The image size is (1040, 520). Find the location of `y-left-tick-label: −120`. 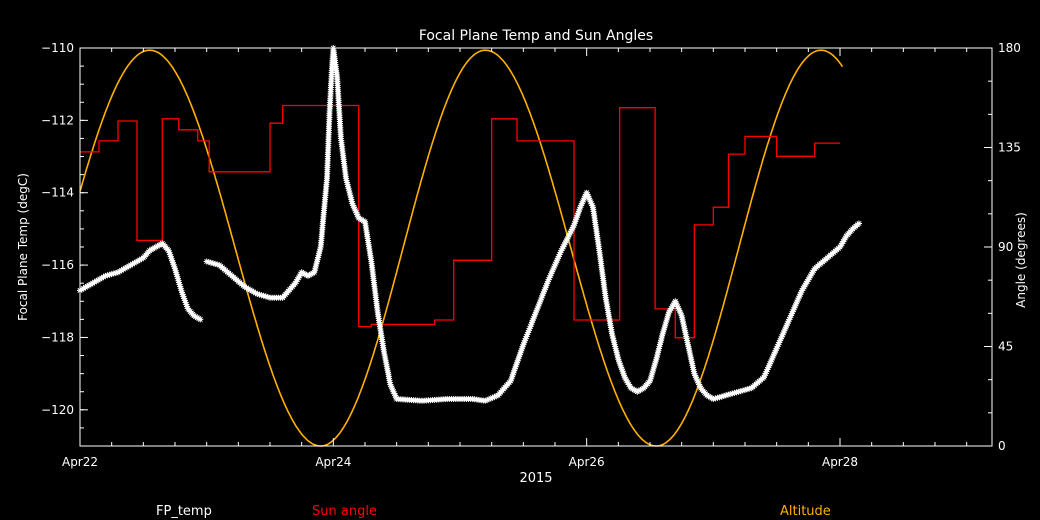

y-left-tick-label: −120 is located at coordinates (57, 410).